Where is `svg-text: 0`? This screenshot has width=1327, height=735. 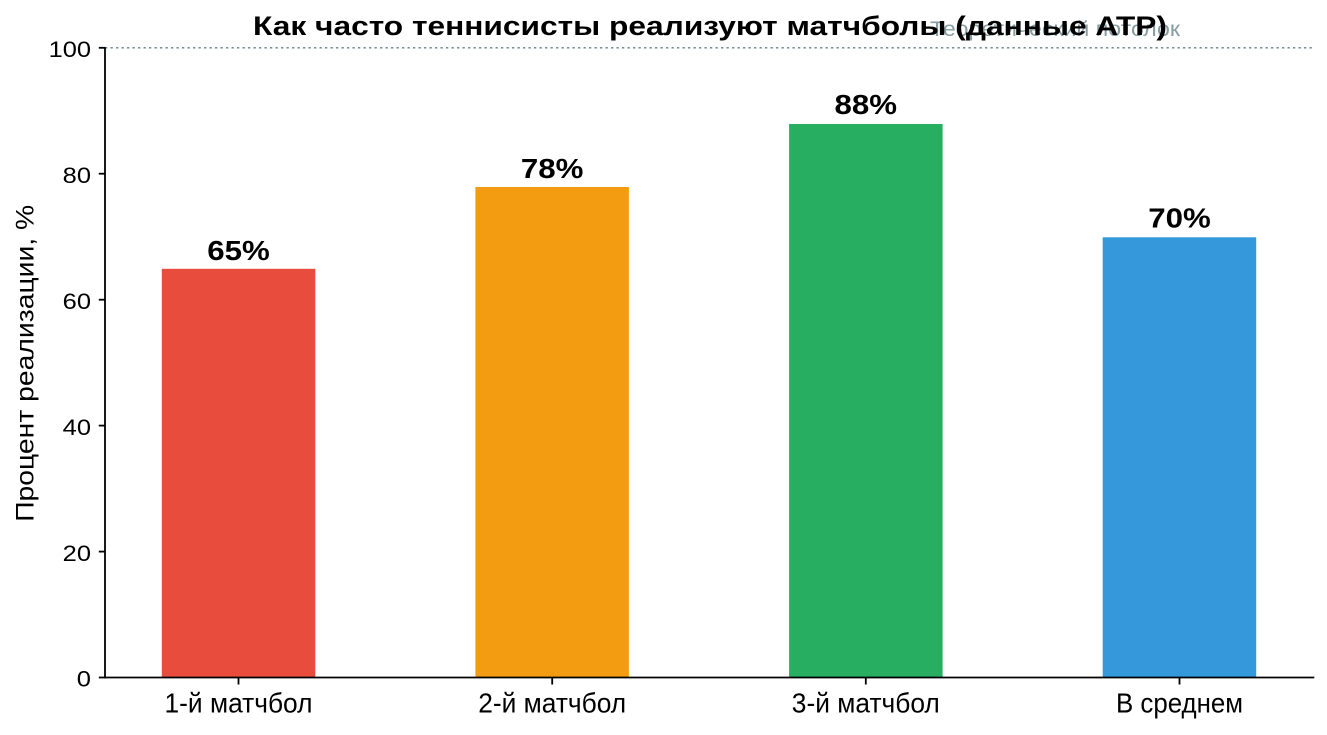
svg-text: 0 is located at coordinates (84, 679).